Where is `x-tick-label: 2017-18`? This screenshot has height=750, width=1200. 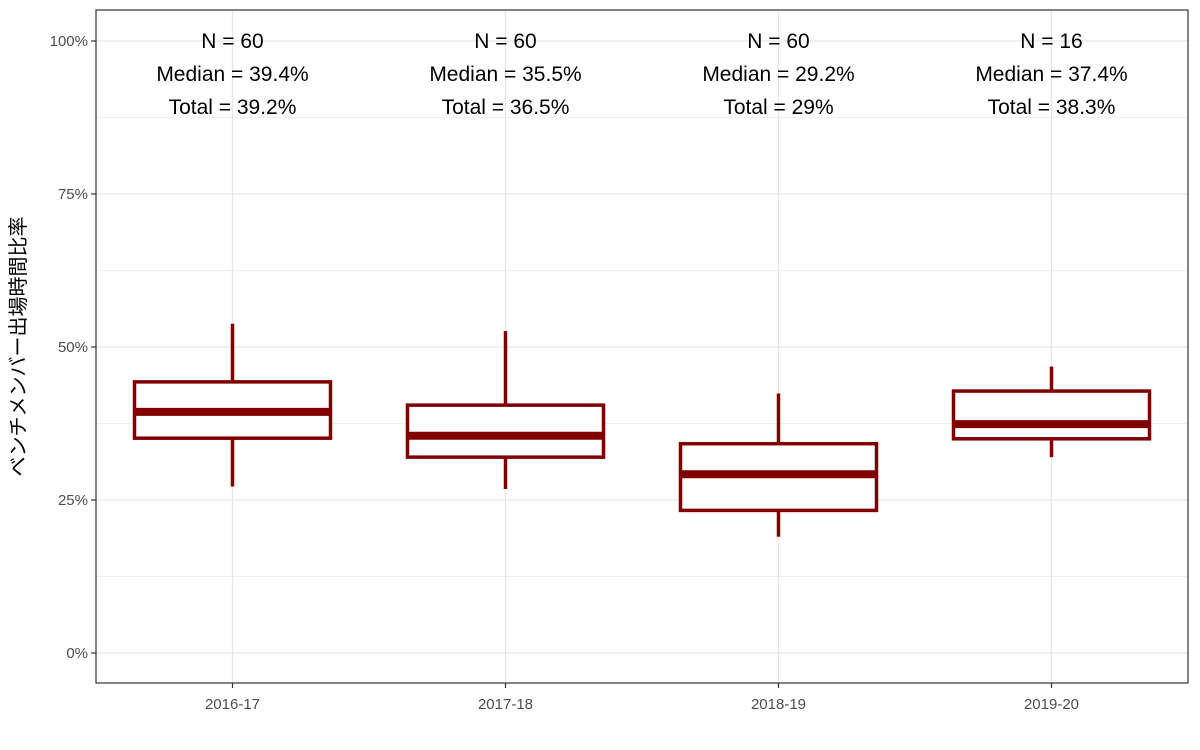 x-tick-label: 2017-18 is located at coordinates (505, 704).